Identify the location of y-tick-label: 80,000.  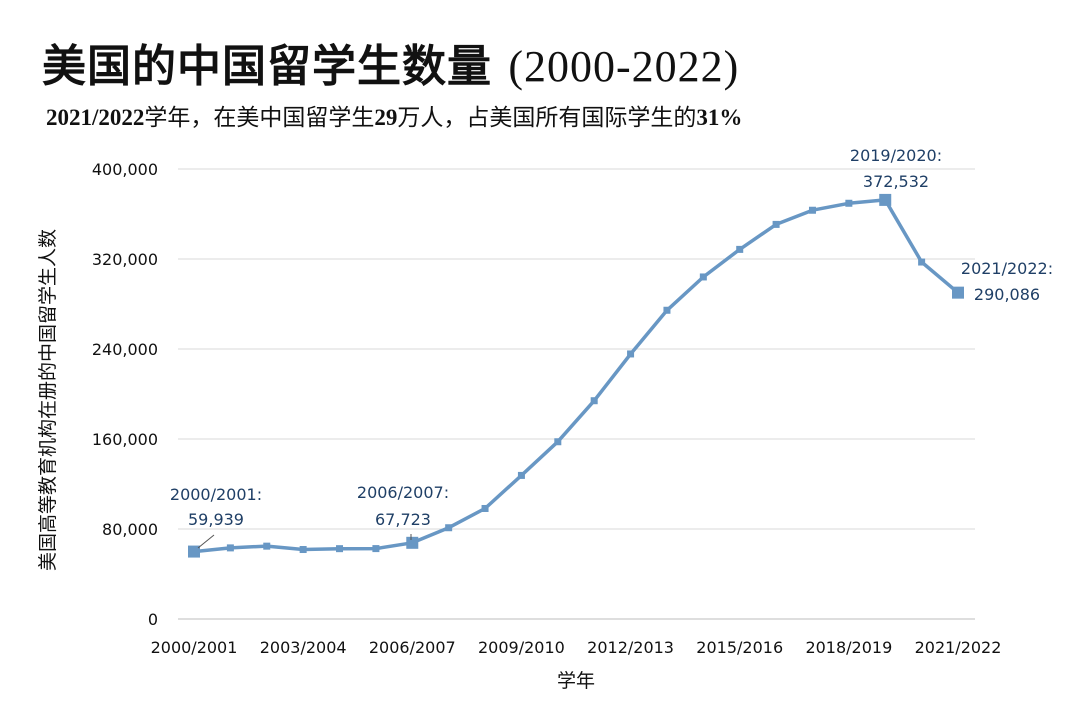
(130, 529).